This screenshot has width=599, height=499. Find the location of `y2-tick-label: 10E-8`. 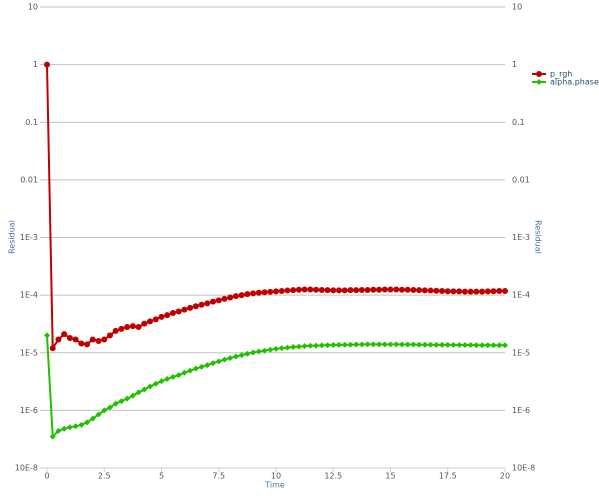

y2-tick-label: 10E-8 is located at coordinates (523, 468).